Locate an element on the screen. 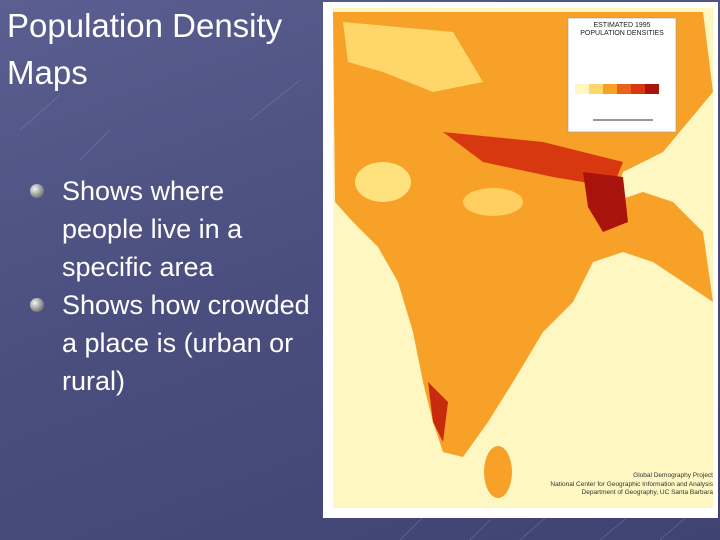 Image resolution: width=720 pixels, height=540 pixels. land-very-high-density is located at coordinates (605, 202).